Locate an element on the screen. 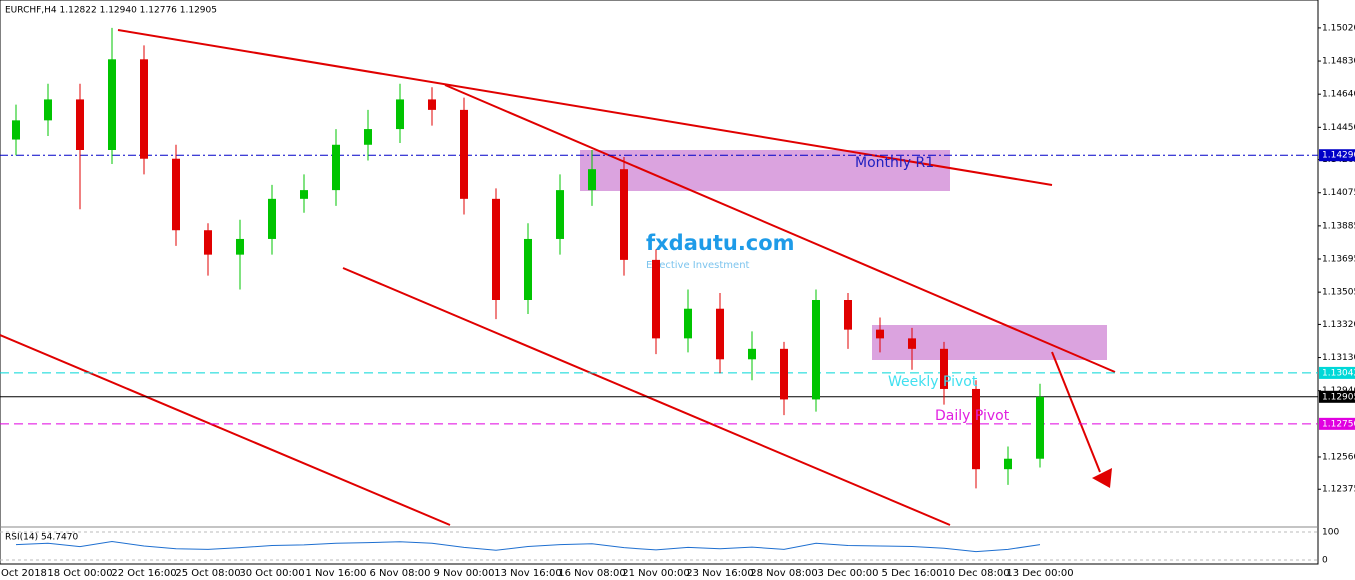 Image resolution: width=1355 pixels, height=580 pixels. y-tick-label: 1.12560 is located at coordinates (1338, 457).